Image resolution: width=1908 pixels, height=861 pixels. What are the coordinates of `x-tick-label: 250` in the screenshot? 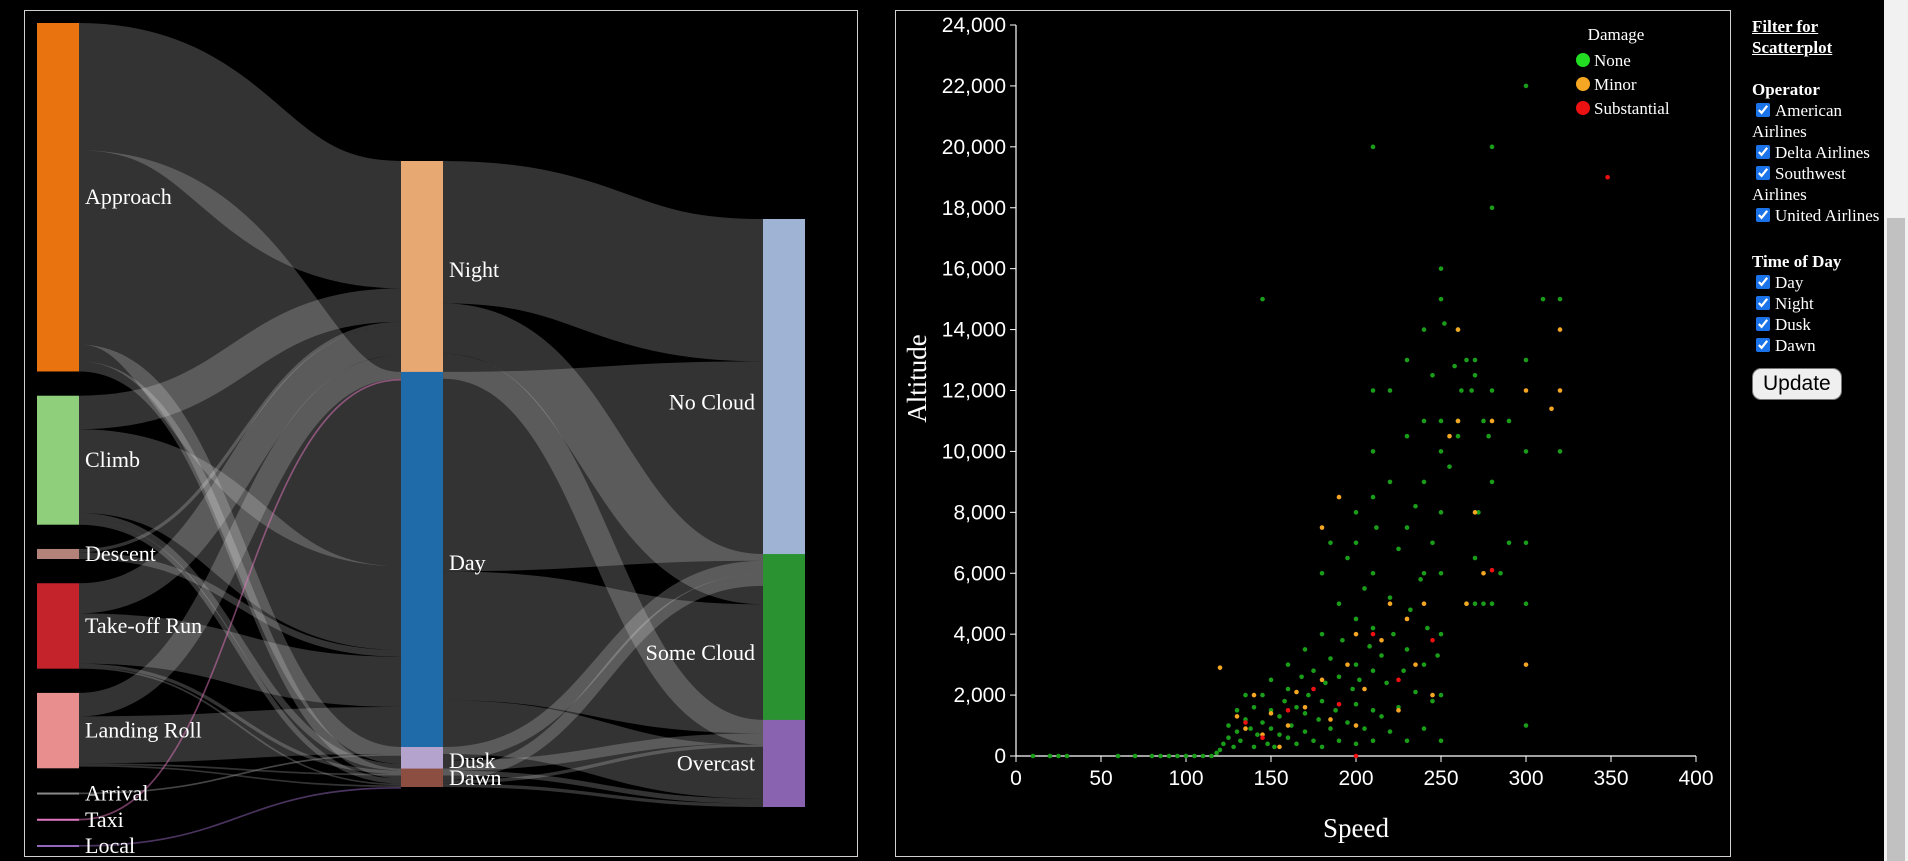 It's located at (1440, 778).